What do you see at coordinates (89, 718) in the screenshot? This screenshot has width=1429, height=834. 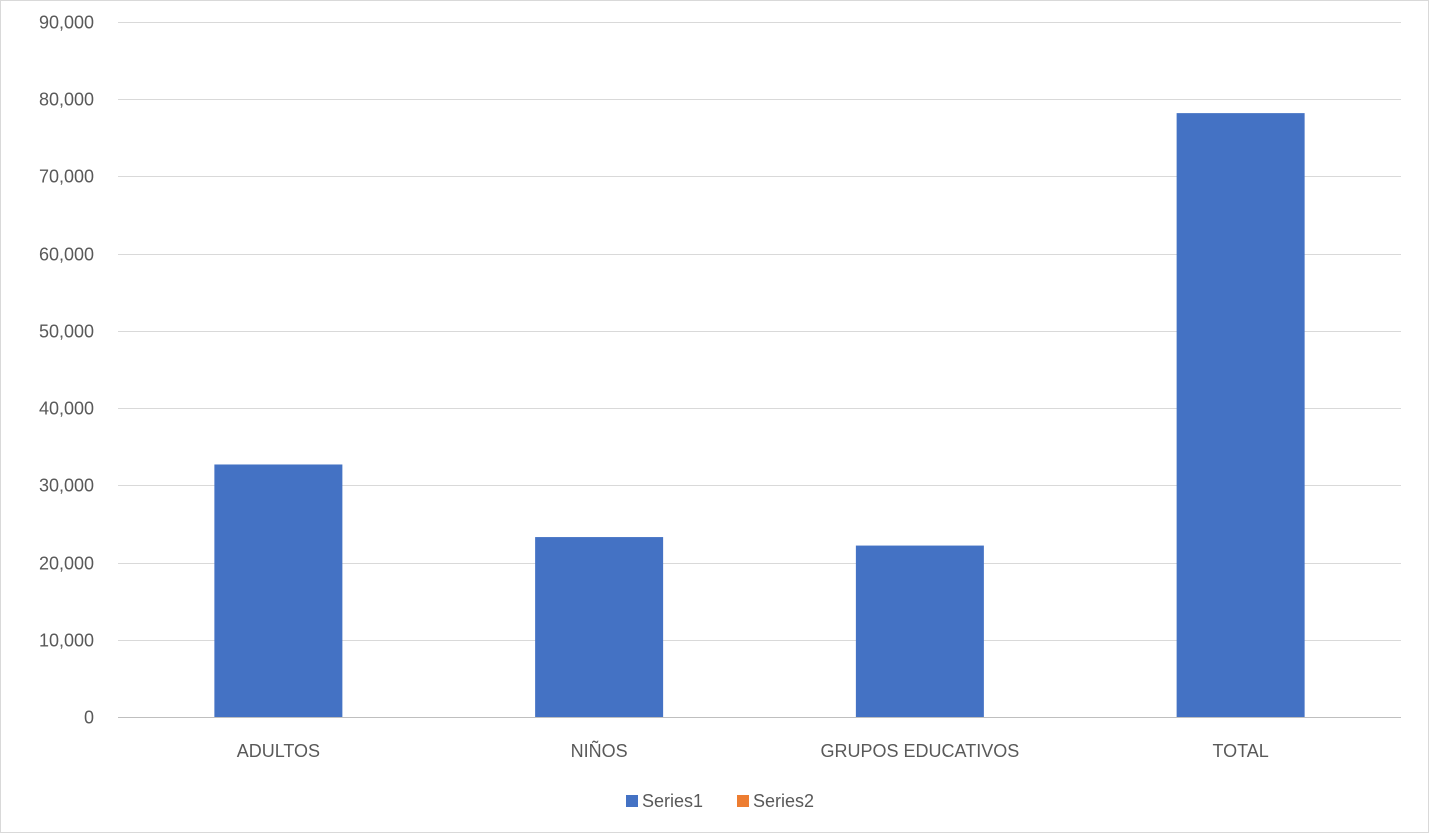 I see `y-tick-label: 0` at bounding box center [89, 718].